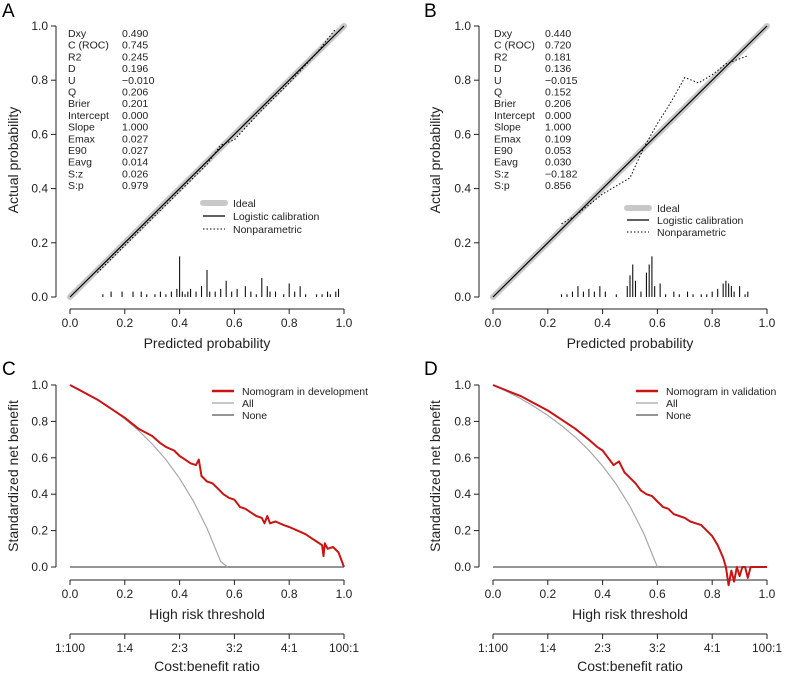  Describe the element at coordinates (8, 11) in the screenshot. I see `panel-letter-a: A` at that location.